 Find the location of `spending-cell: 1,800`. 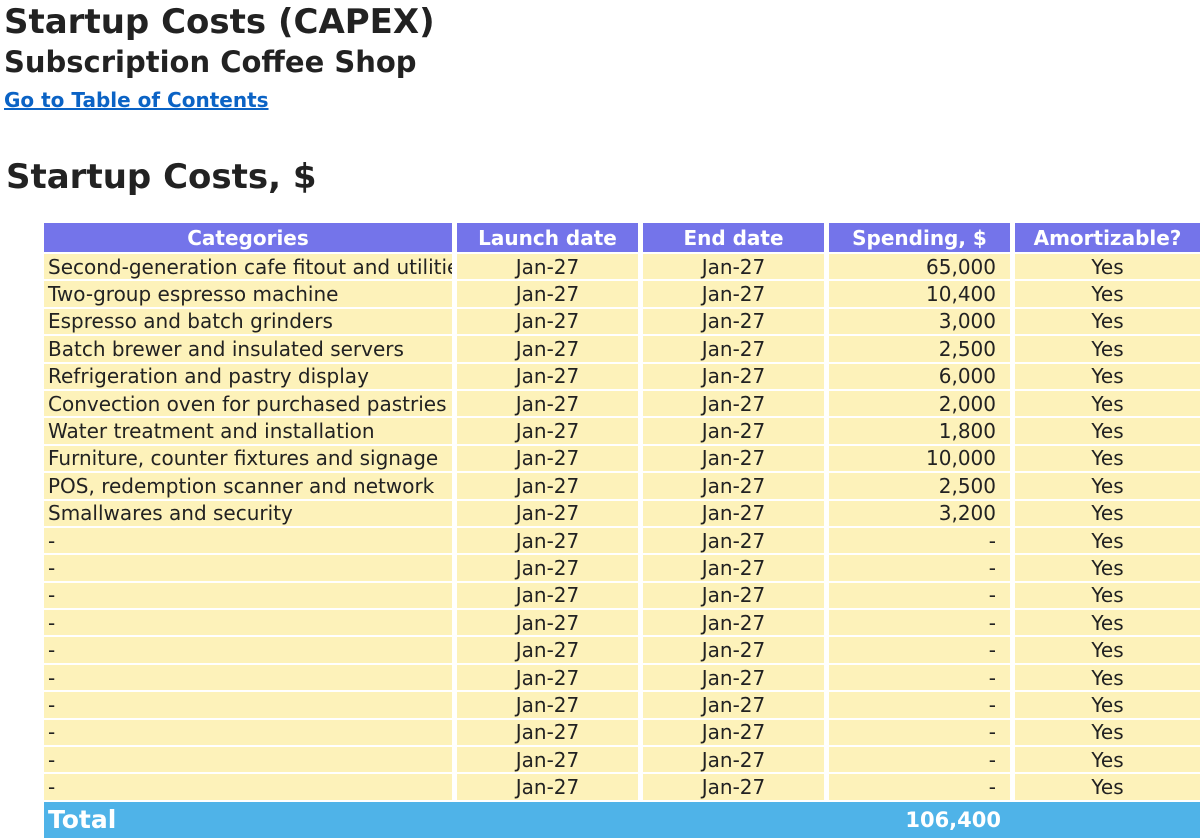

spending-cell: 1,800 is located at coordinates (922, 432).